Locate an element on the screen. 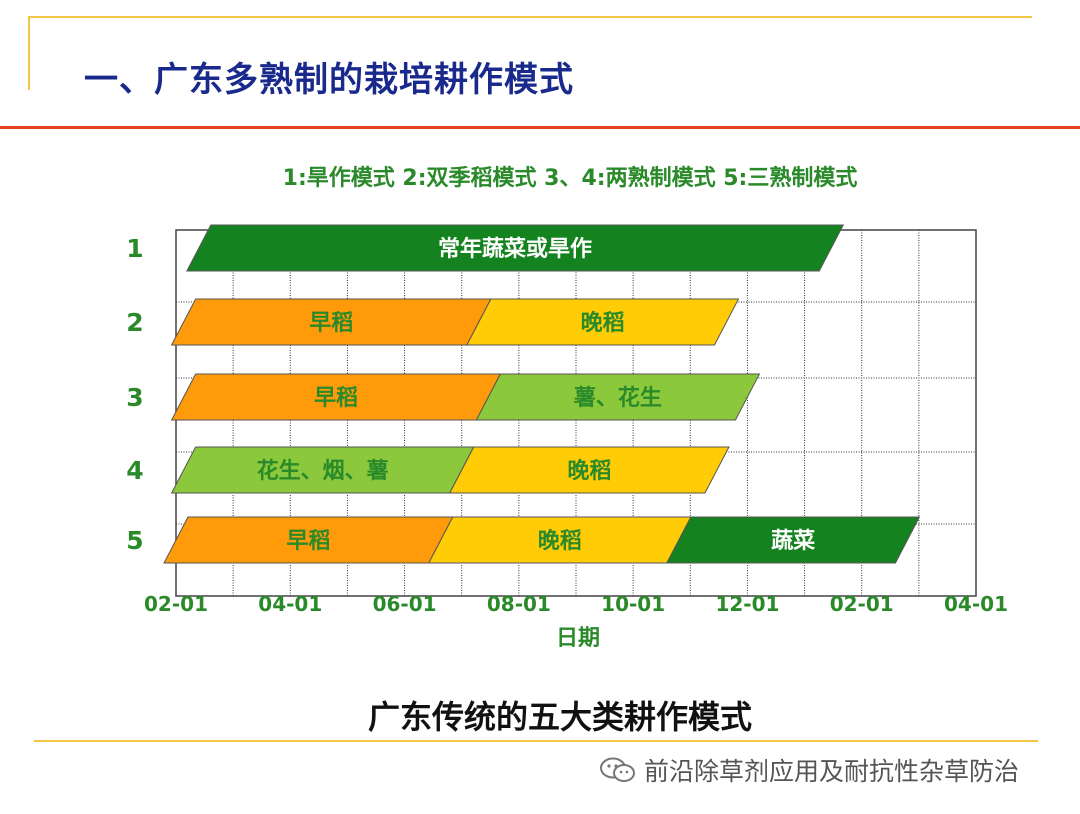 This screenshot has height=814, width=1080. chart-caption: 广东传统的五大类耕作模式 is located at coordinates (559, 717).